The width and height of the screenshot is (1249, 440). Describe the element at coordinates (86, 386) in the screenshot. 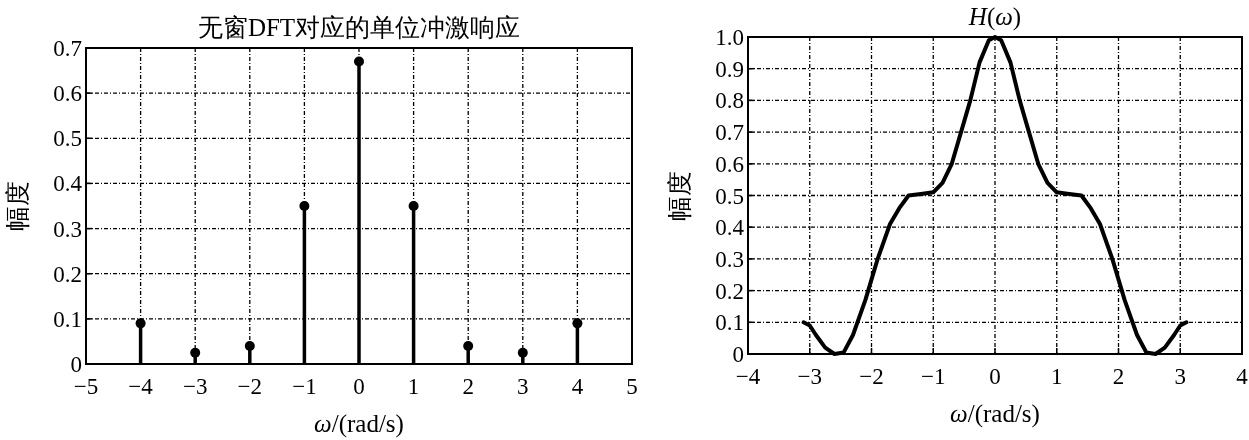

I see `x-tick-label: −5` at that location.